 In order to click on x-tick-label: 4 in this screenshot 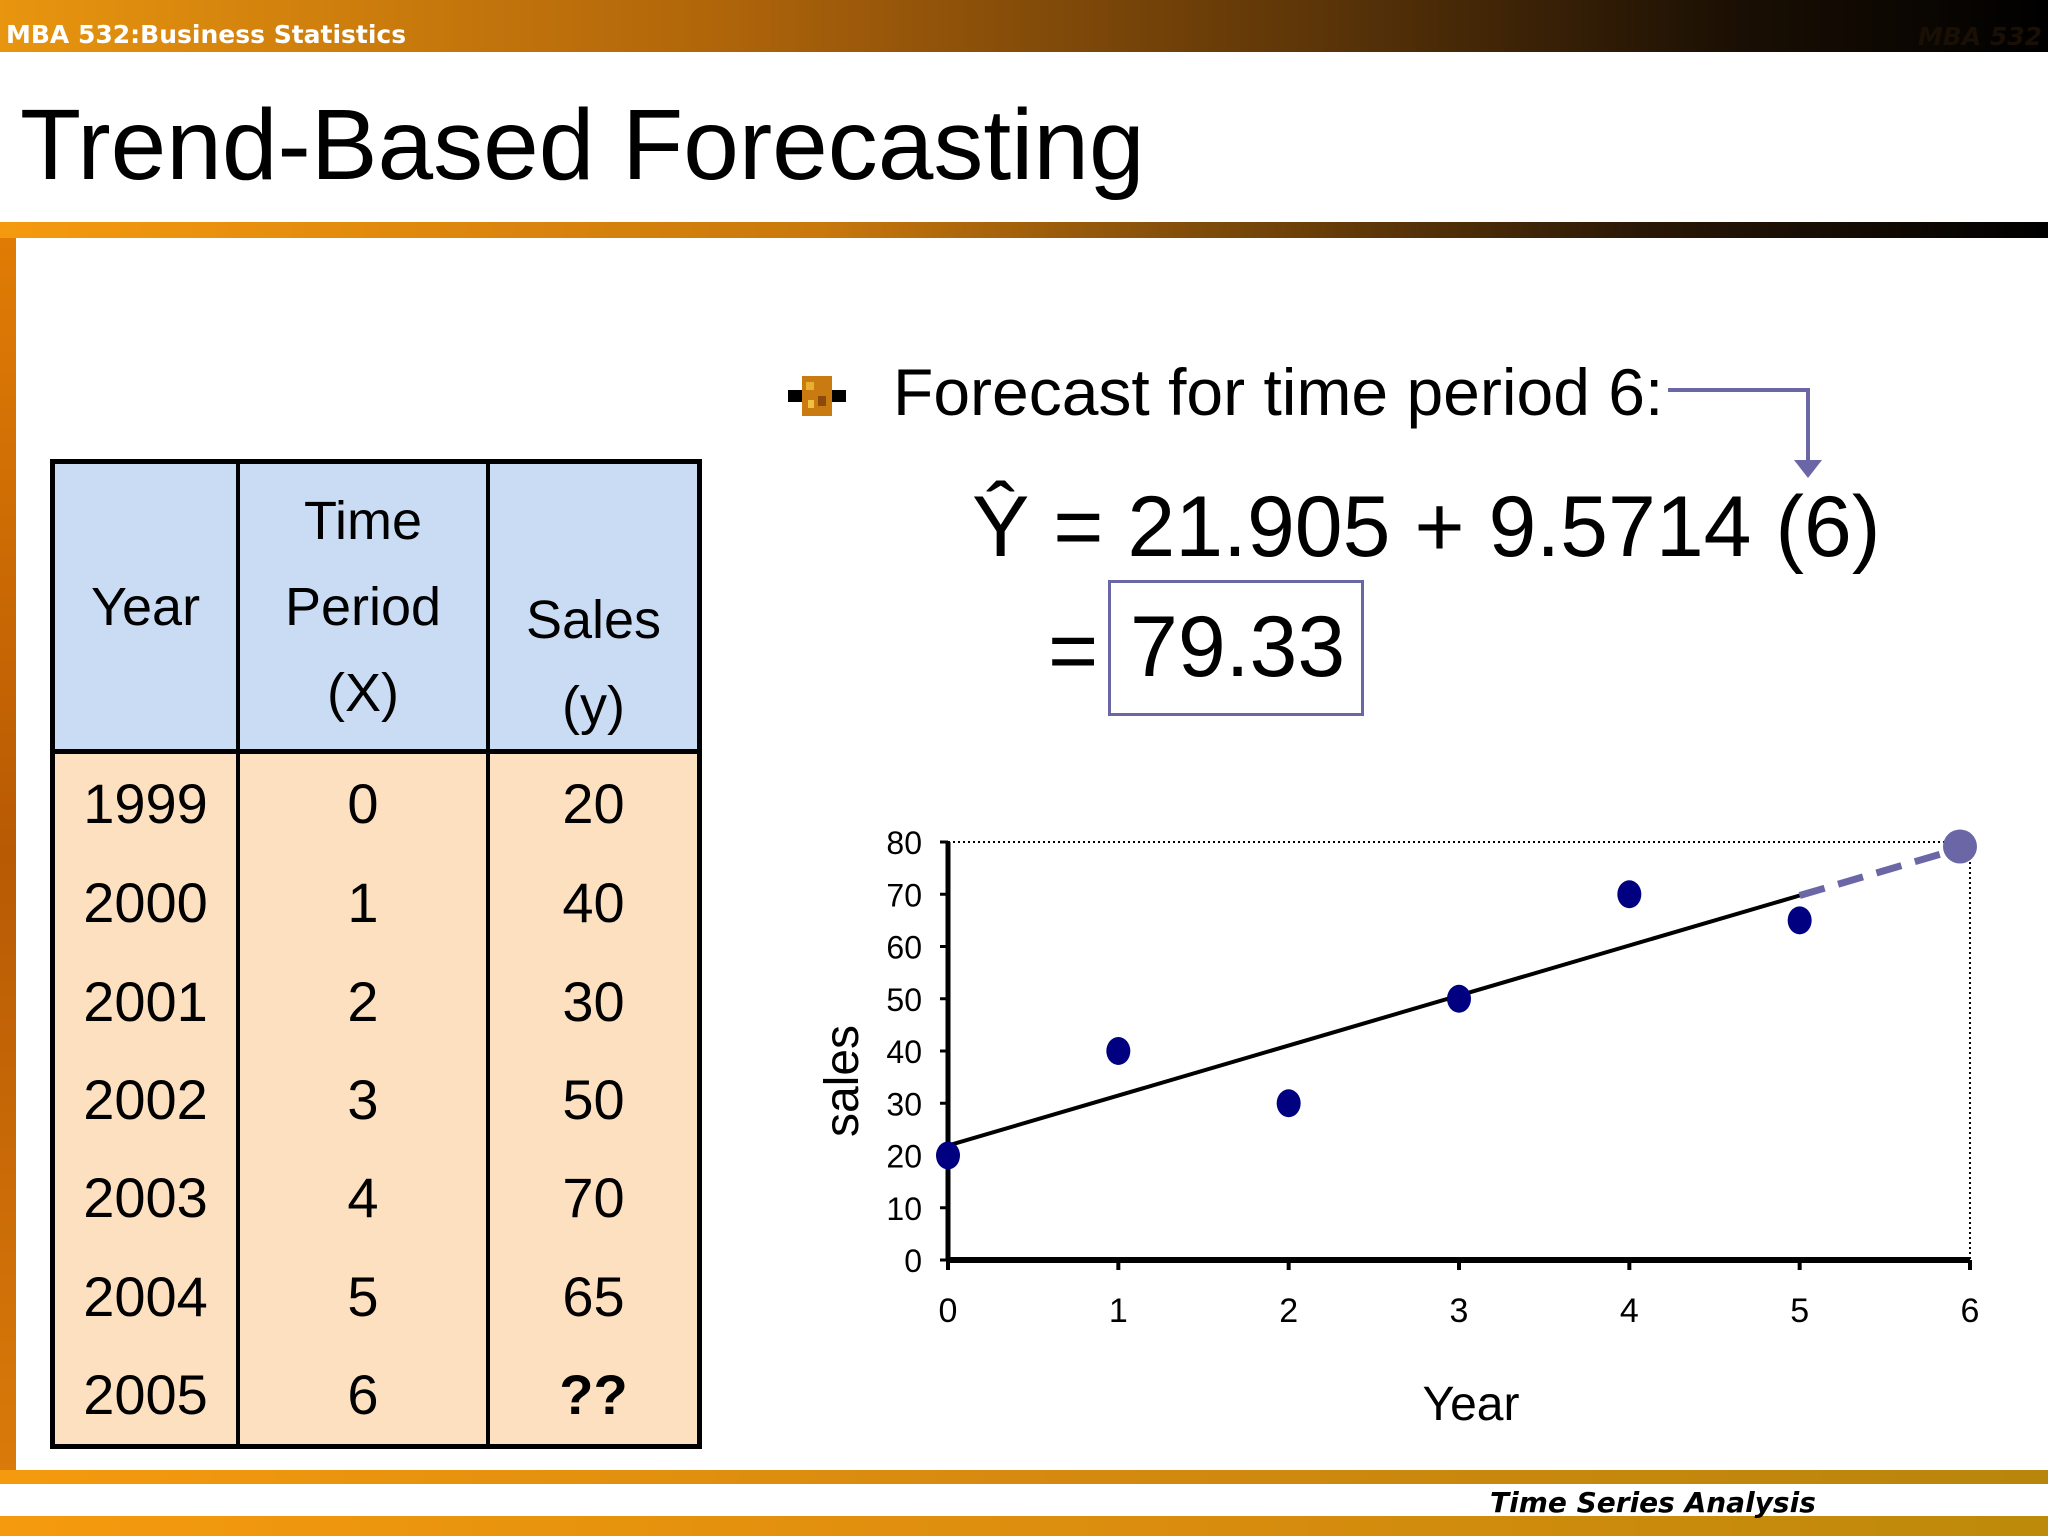, I will do `click(1629, 1311)`.